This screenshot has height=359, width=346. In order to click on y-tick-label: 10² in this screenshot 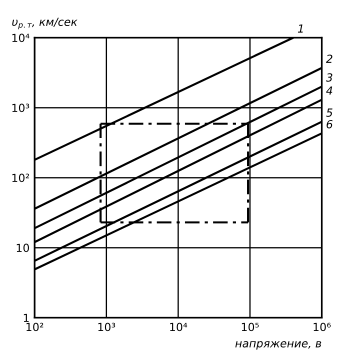, I will do `click(21, 178)`.